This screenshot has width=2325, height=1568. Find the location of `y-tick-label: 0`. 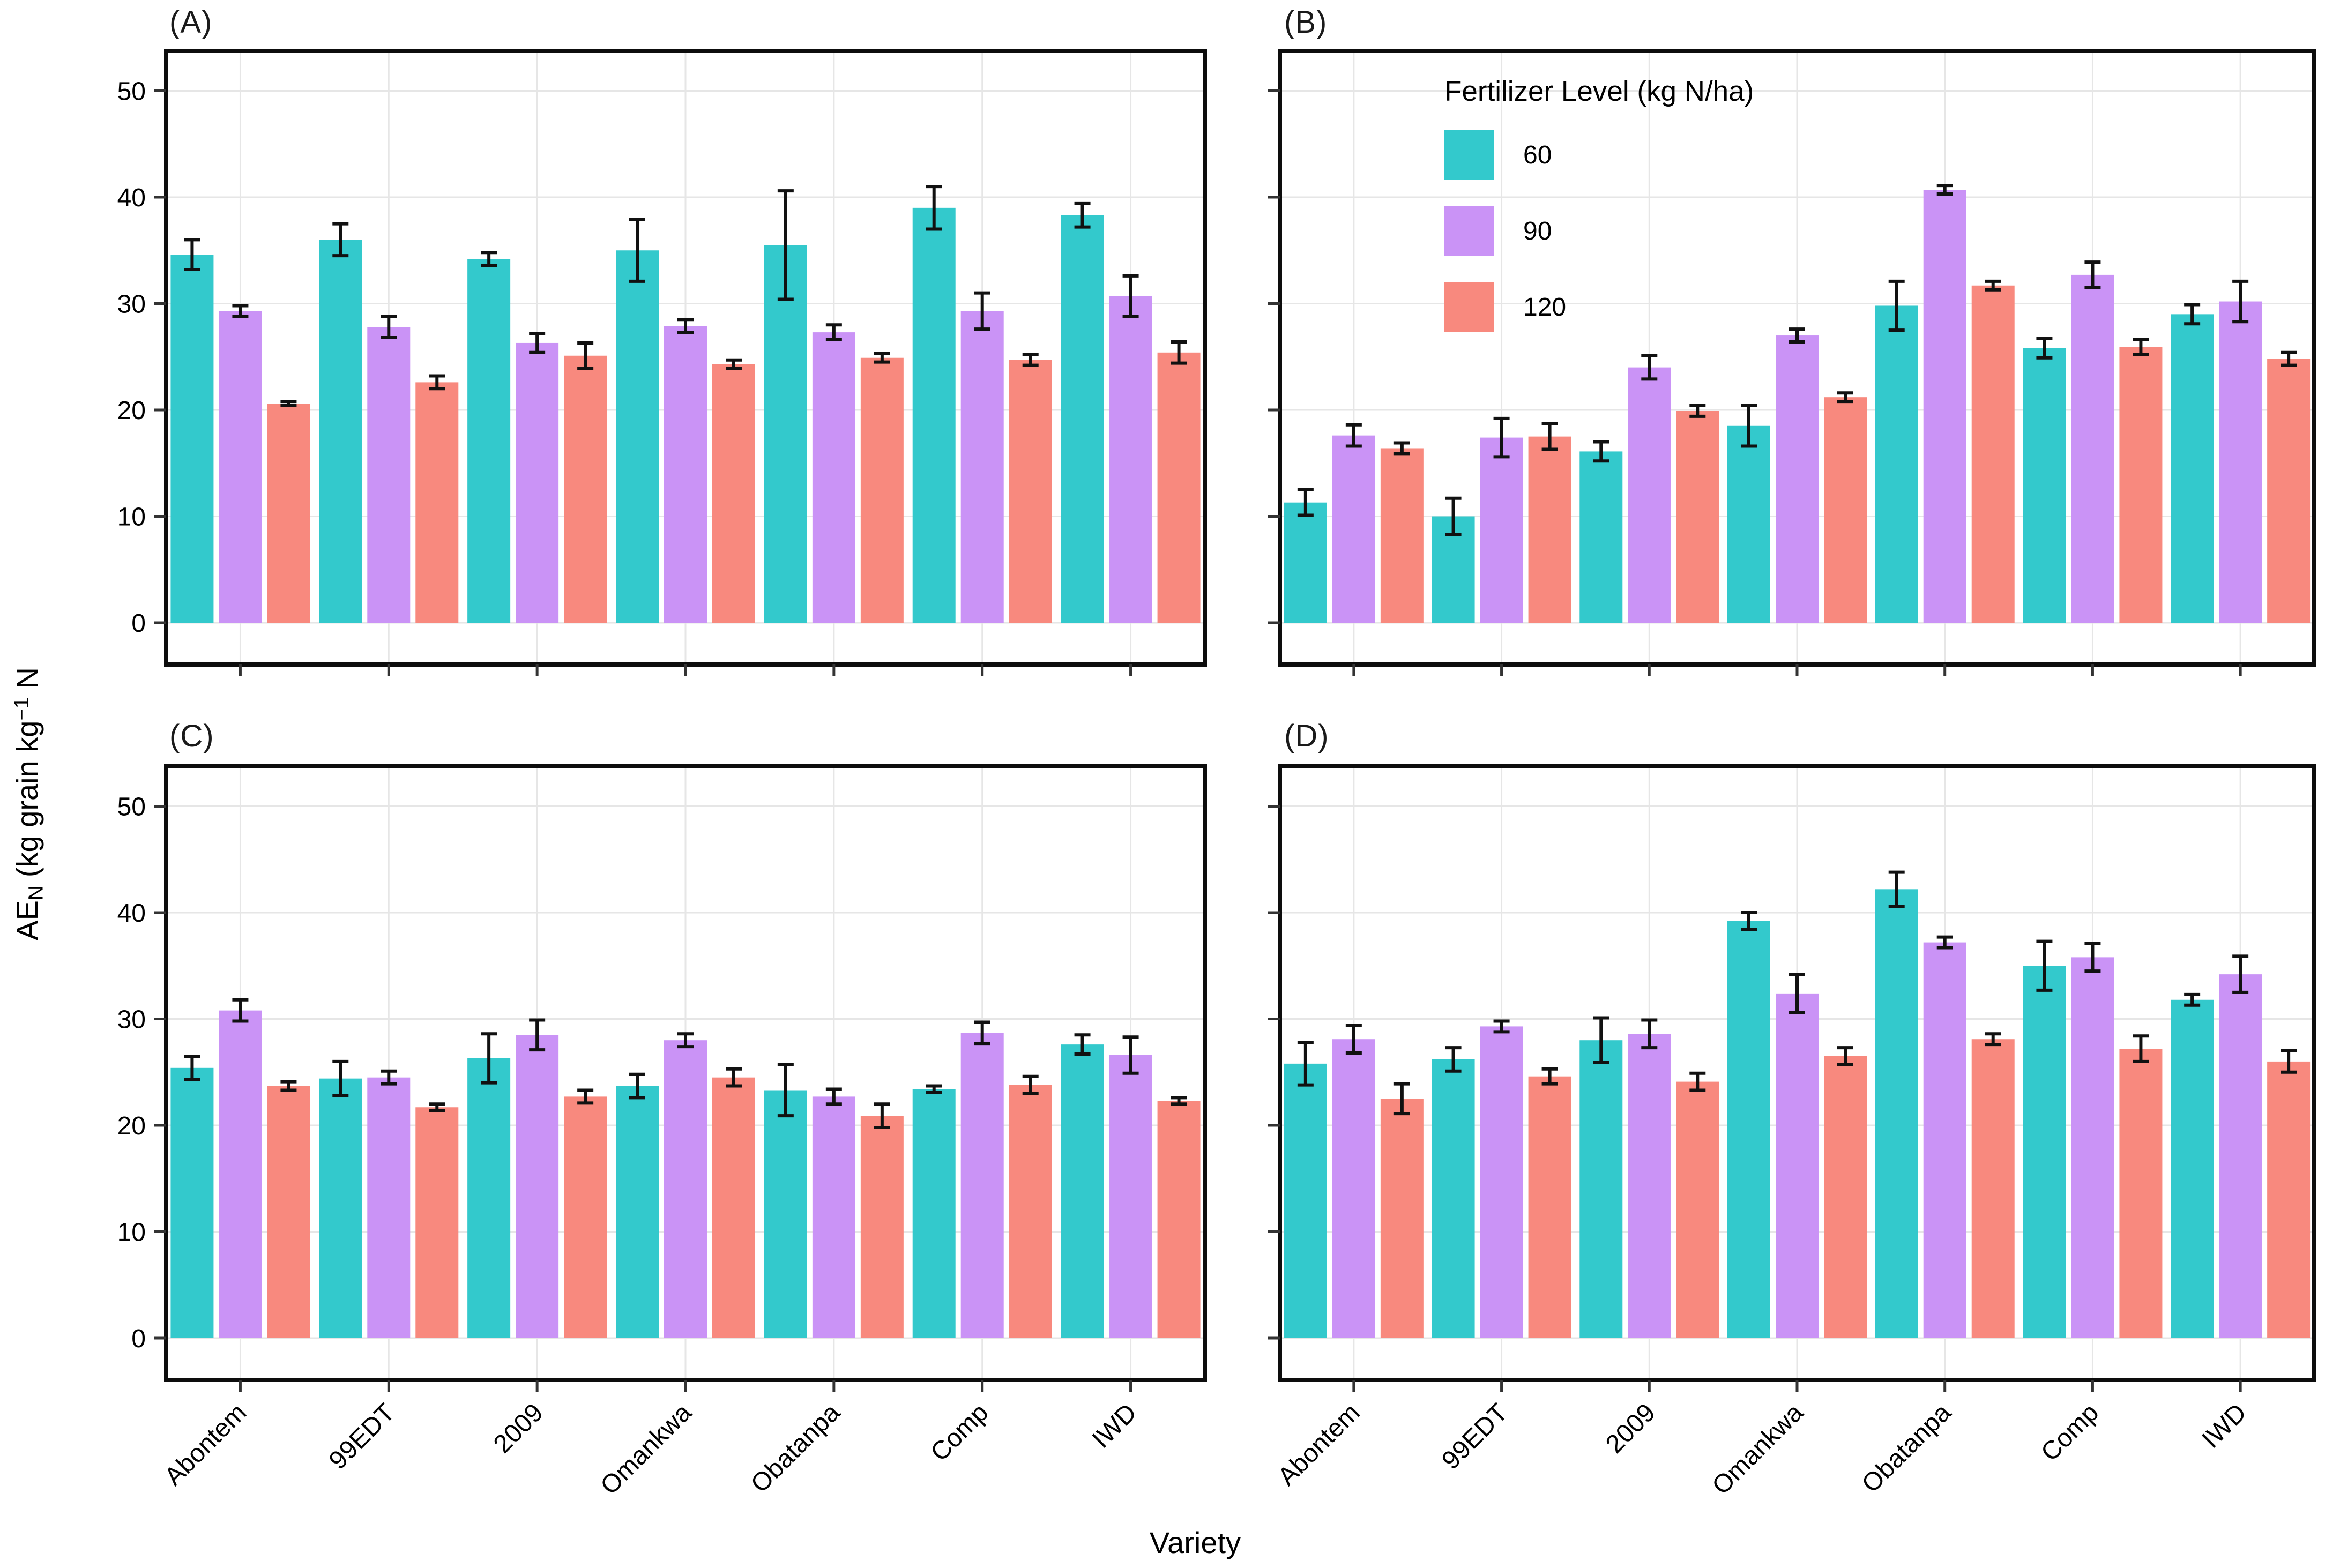

y-tick-label: 0 is located at coordinates (138, 1339).